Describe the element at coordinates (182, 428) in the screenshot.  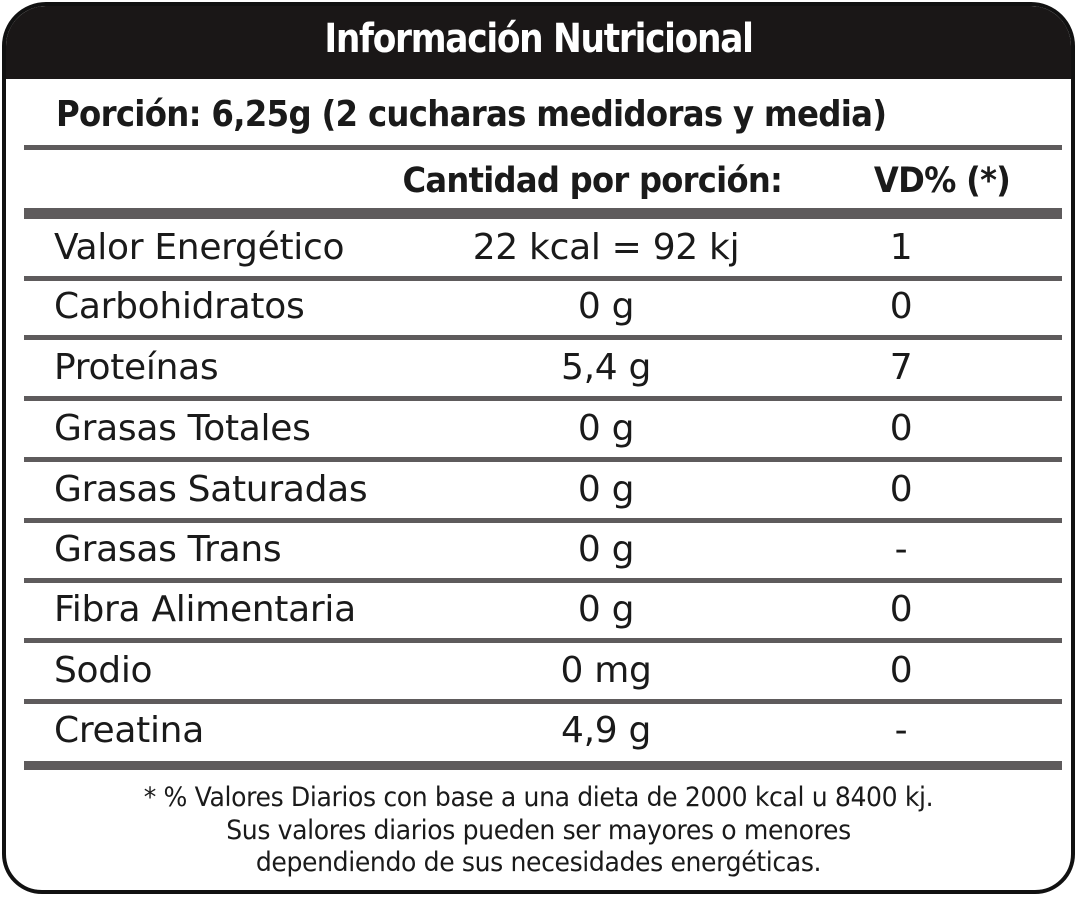
I see `nutrient-name: Grasas Totales` at that location.